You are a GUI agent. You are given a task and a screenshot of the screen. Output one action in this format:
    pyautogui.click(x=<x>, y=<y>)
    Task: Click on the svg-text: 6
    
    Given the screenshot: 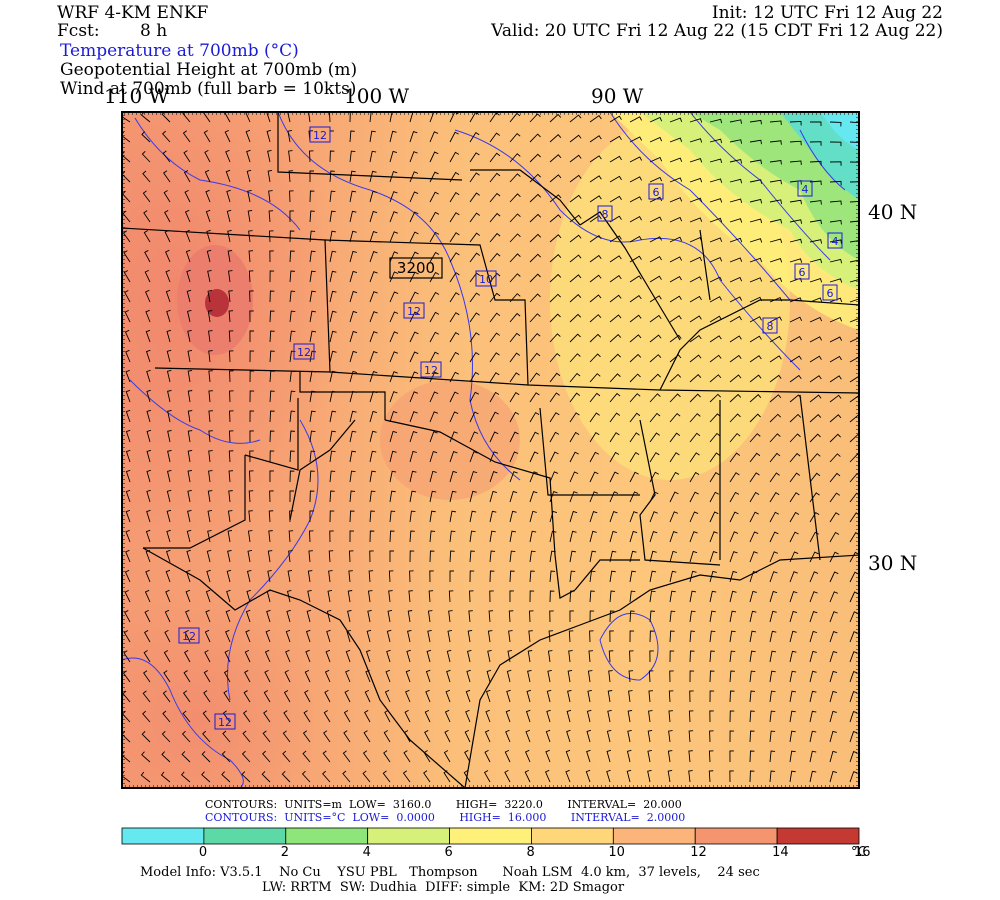 What is the action you would take?
    pyautogui.click(x=802, y=272)
    